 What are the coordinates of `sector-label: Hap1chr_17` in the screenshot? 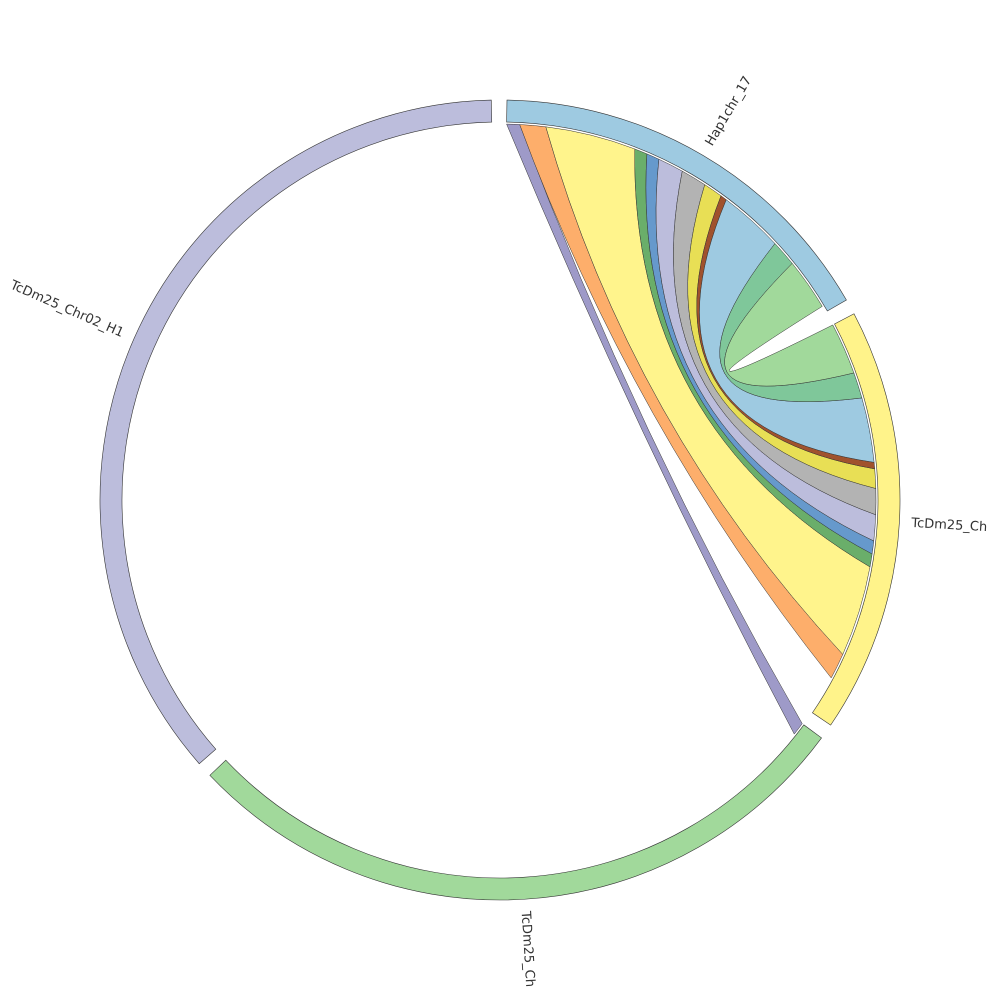 It's located at (729, 111).